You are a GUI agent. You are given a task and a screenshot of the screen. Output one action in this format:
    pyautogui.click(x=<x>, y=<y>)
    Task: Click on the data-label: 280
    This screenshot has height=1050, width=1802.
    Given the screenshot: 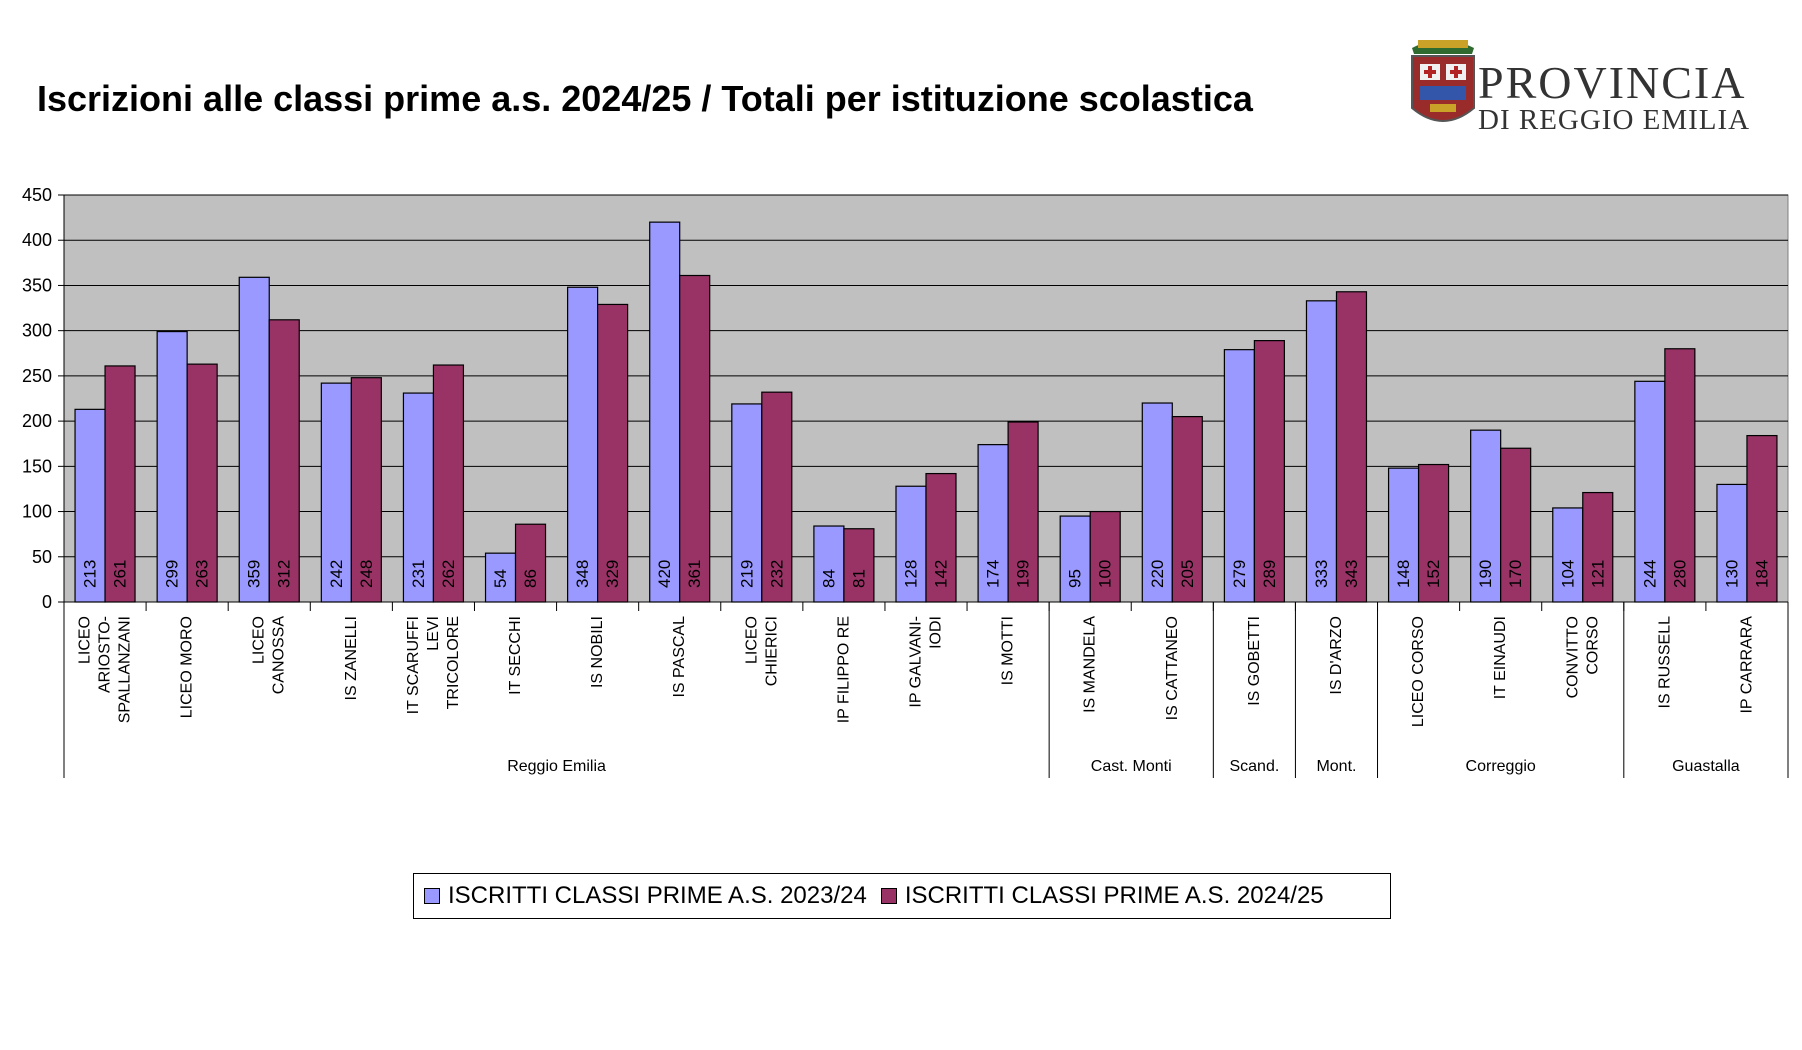 What is the action you would take?
    pyautogui.click(x=1679, y=574)
    